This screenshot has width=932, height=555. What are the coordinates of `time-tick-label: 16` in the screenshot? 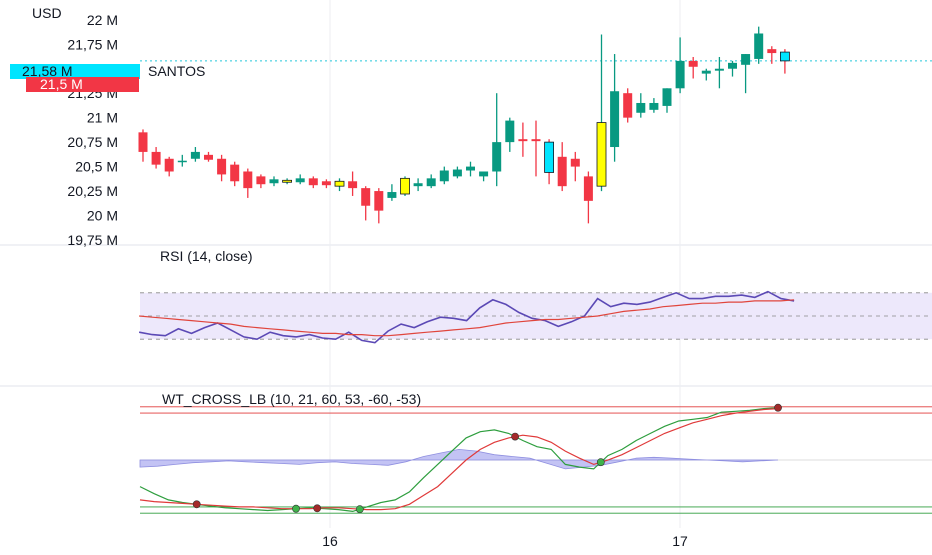 It's located at (330, 541).